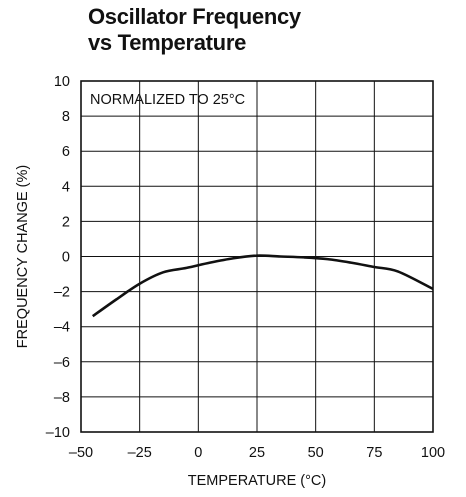 The image size is (466, 497). Describe the element at coordinates (58, 257) in the screenshot. I see `y-tick-labels: 10 8 6 4 2 0 –2 –4 –6 –8 –10` at that location.